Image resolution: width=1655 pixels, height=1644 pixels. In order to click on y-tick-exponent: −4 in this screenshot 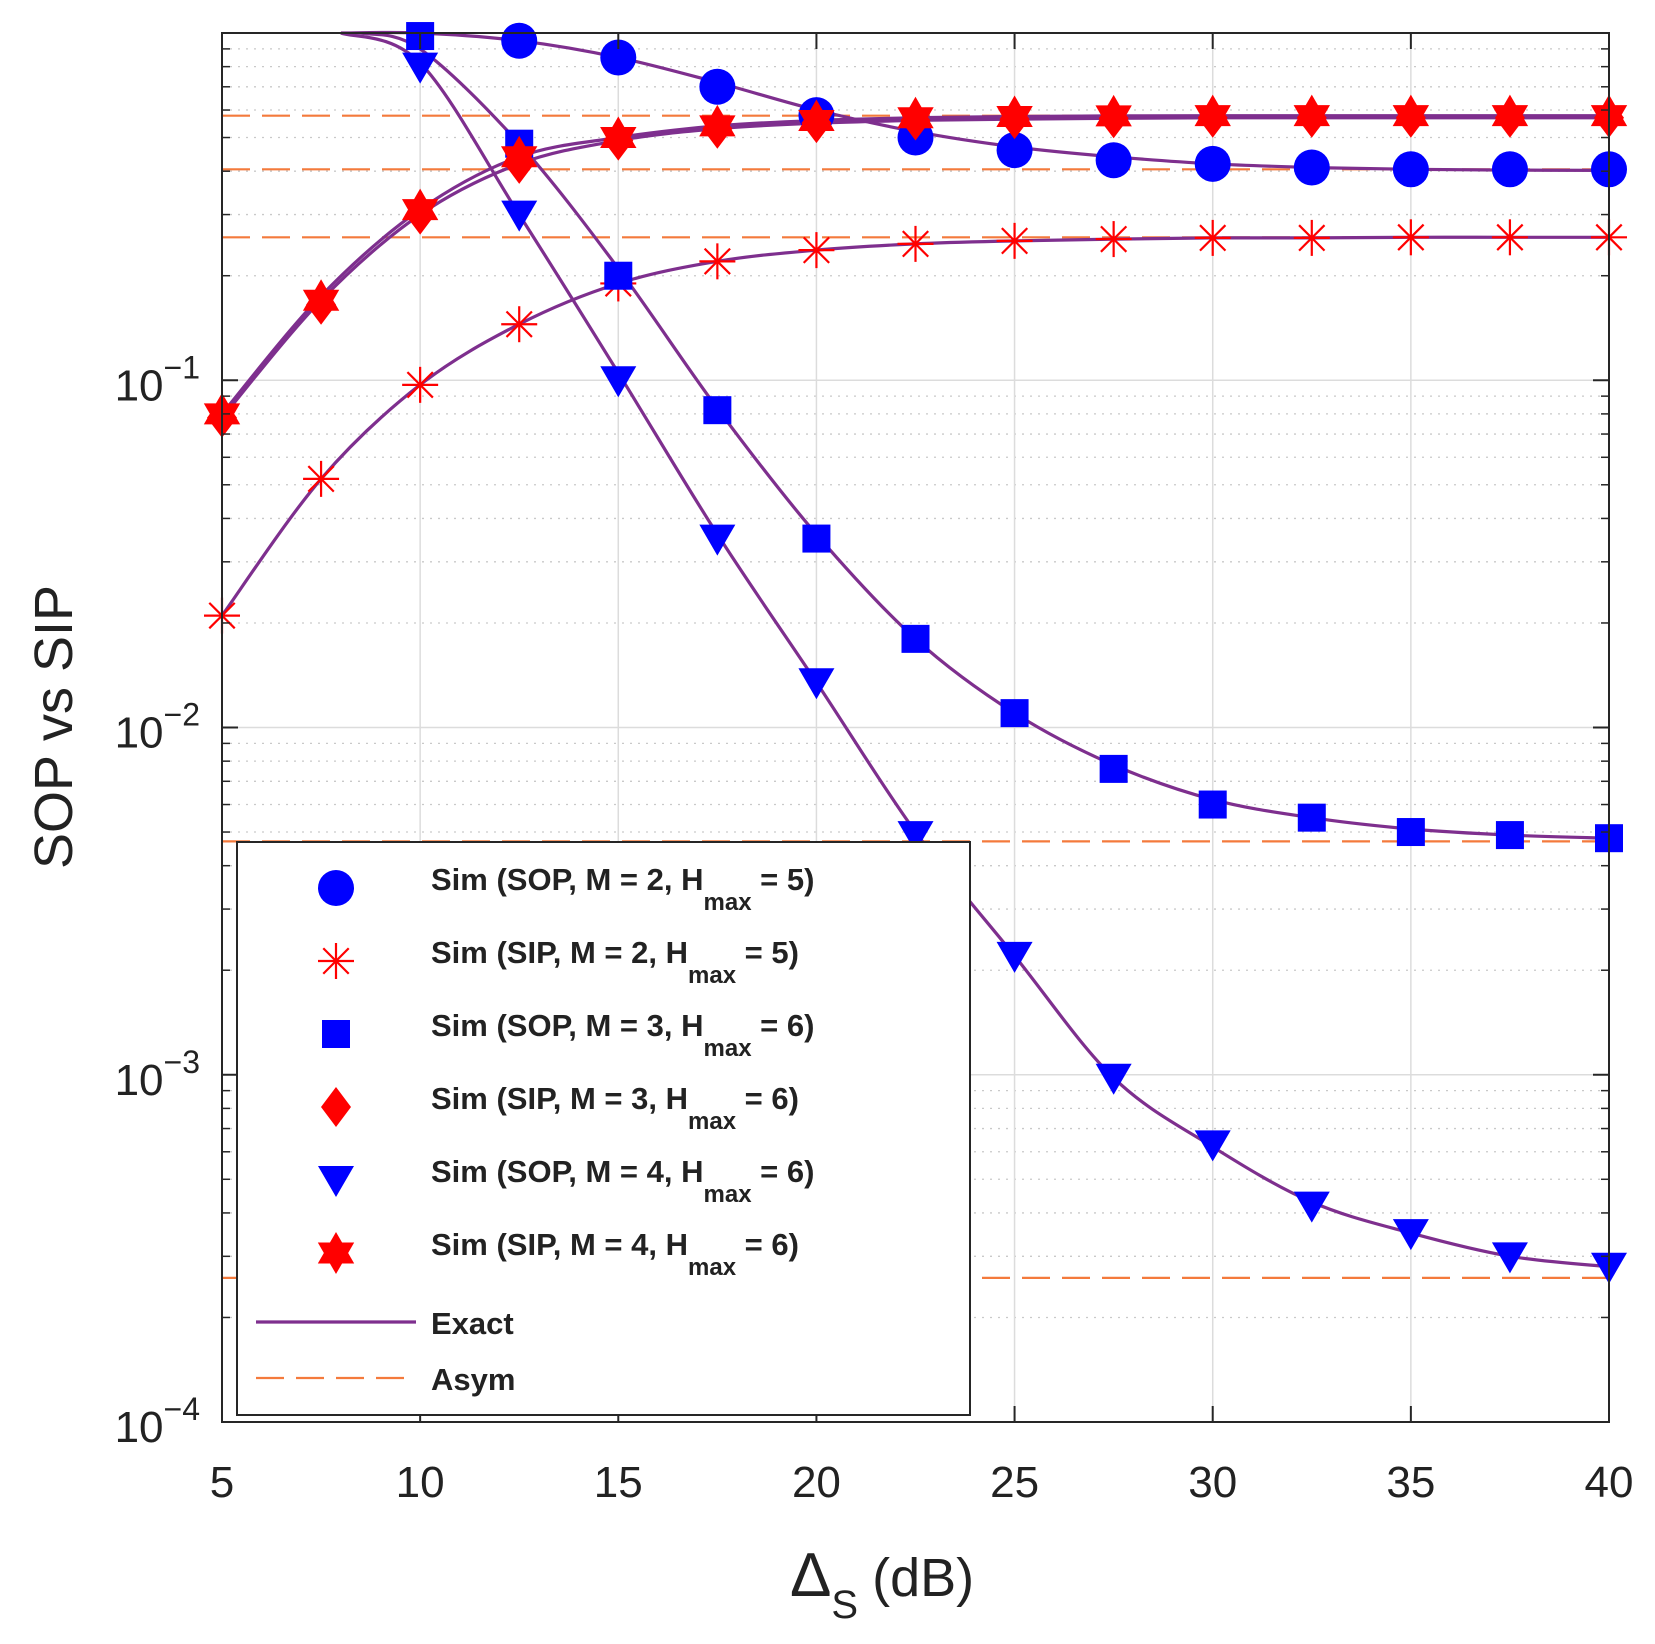, I will do `click(182, 1409)`.